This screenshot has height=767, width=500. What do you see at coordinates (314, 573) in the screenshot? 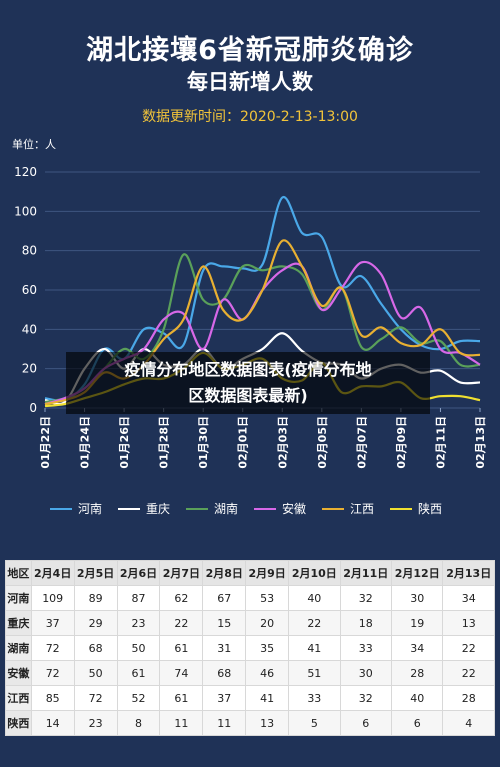
I see `table-column-header: 2月10日` at bounding box center [314, 573].